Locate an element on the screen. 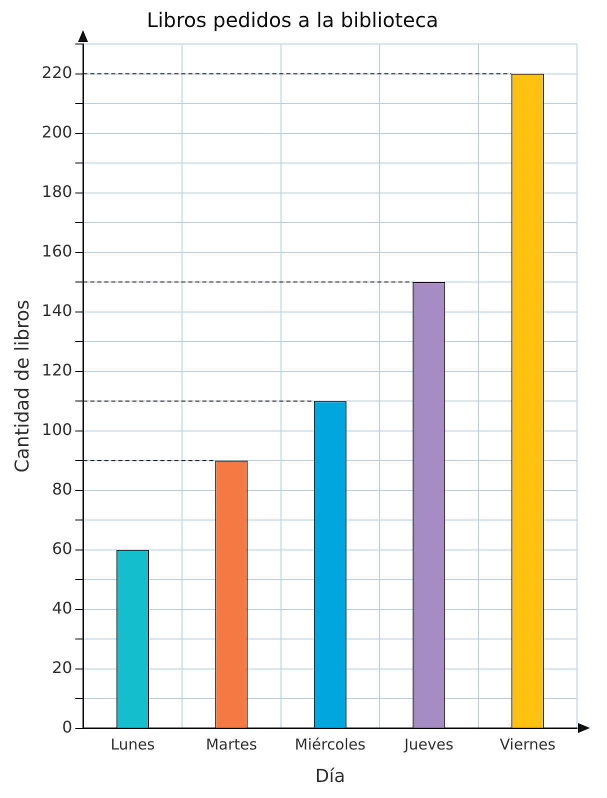 This screenshot has height=798, width=607. x-tick-label: Miércoles is located at coordinates (330, 744).